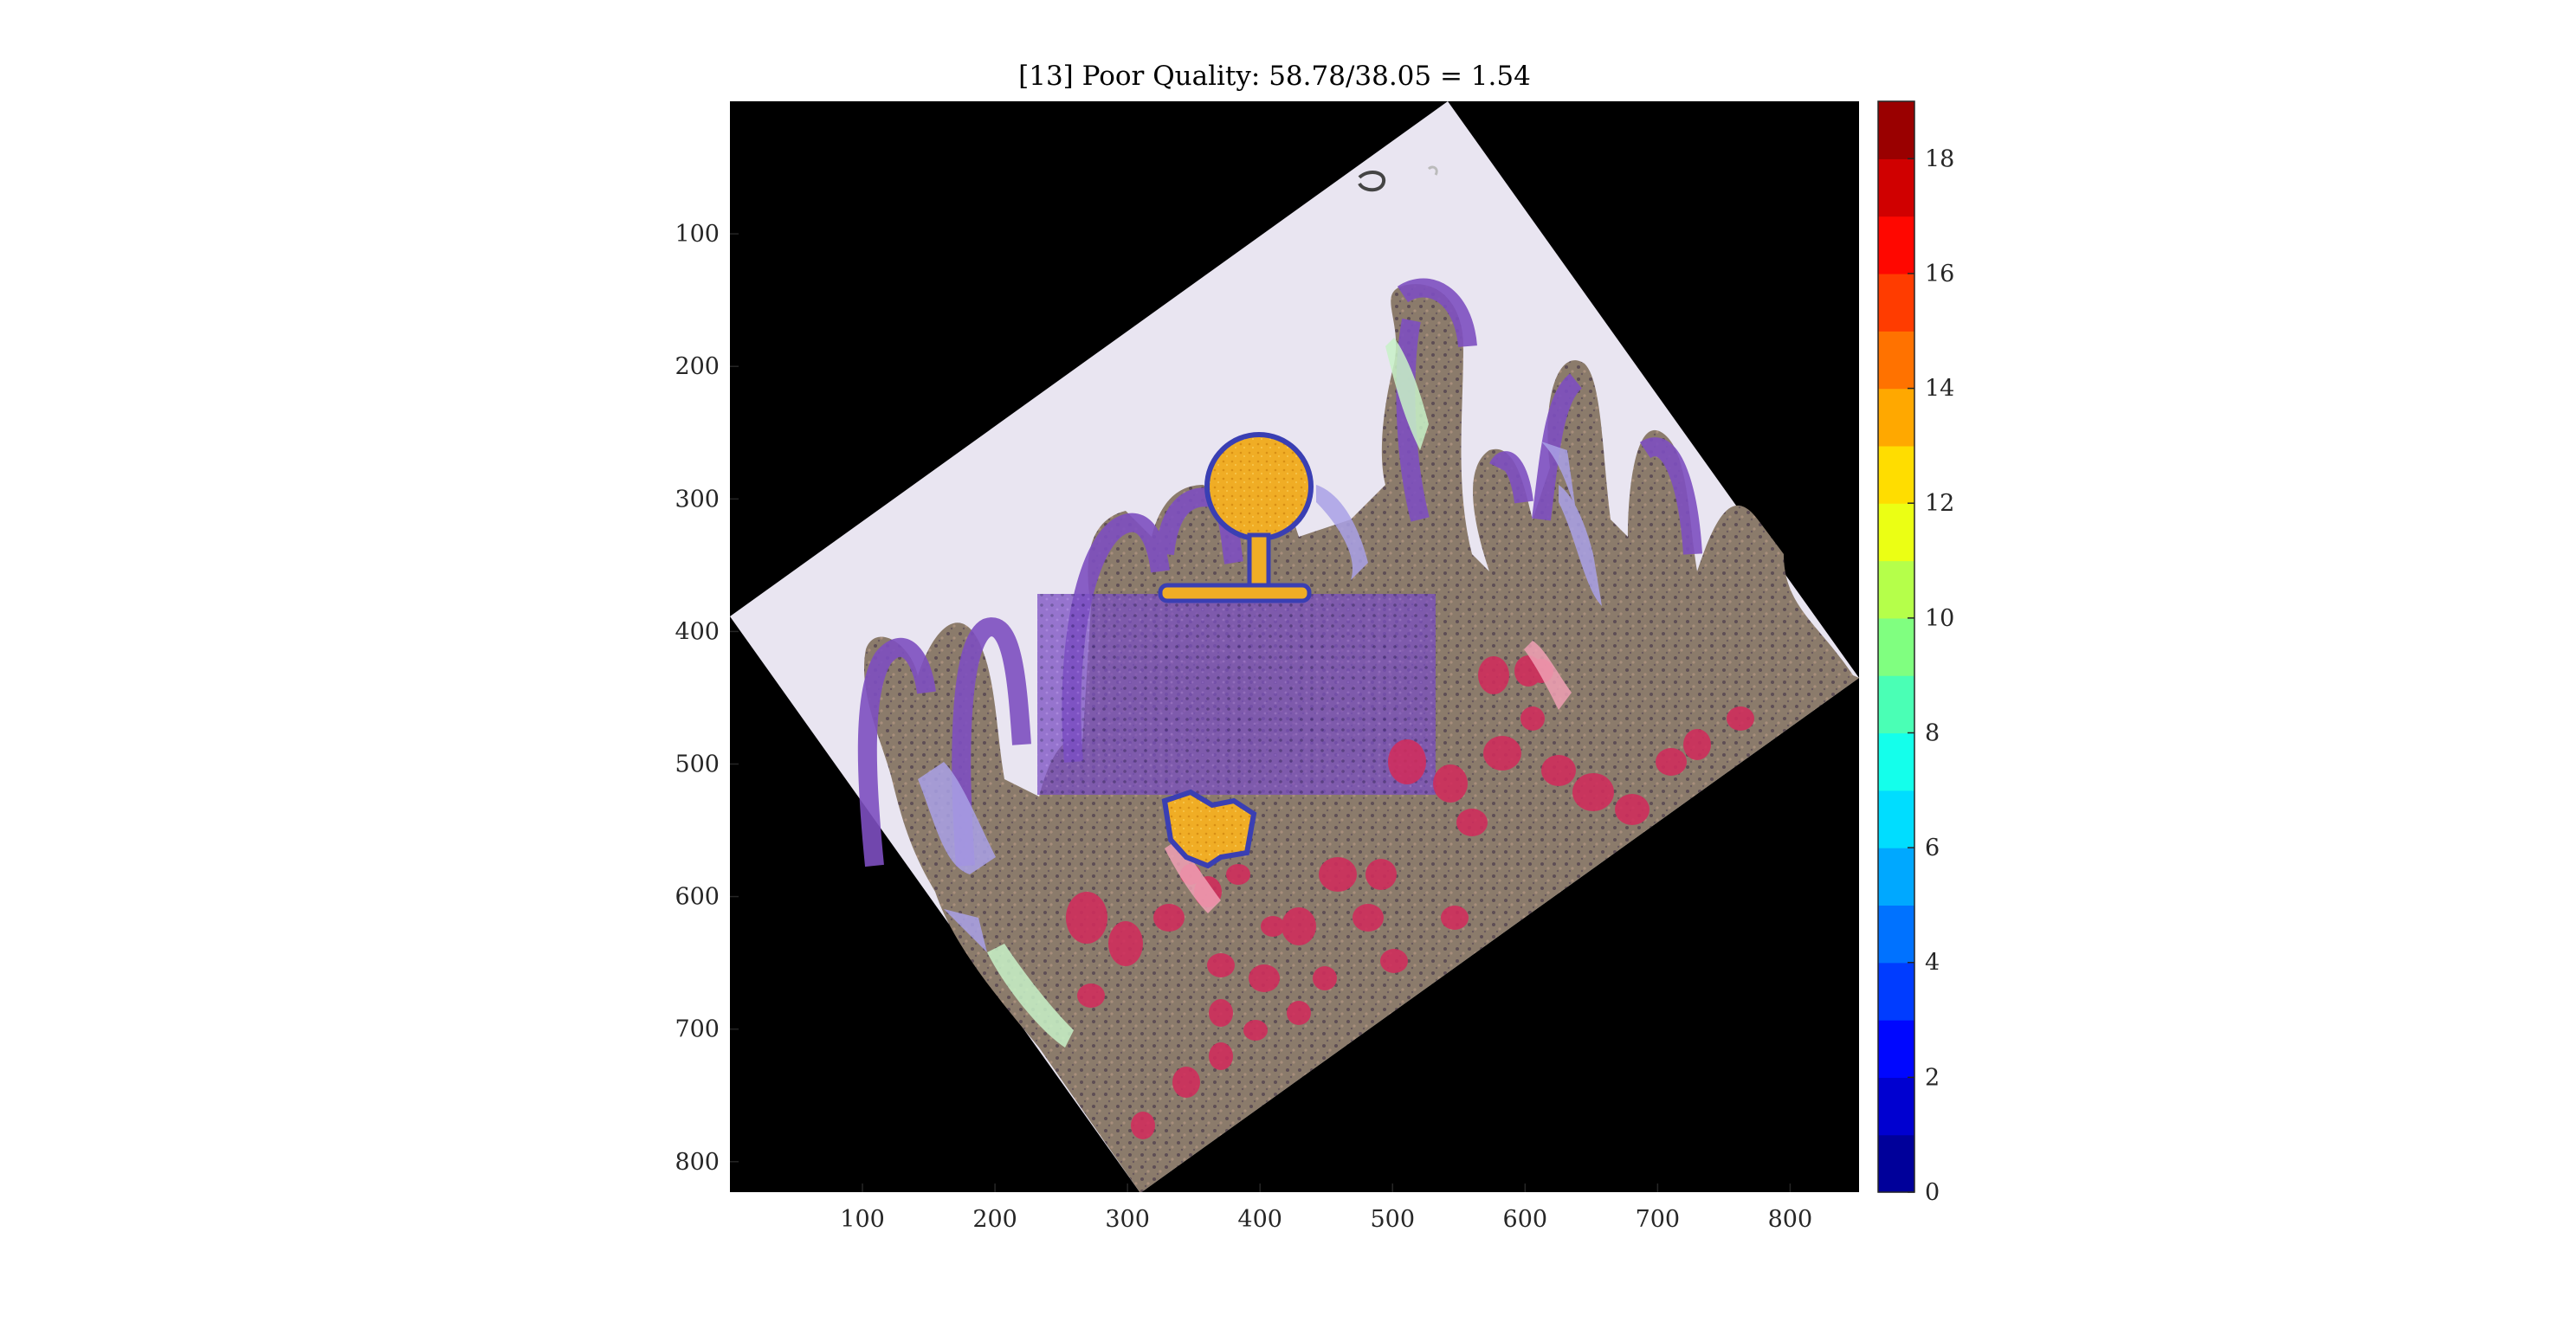 The image size is (2576, 1335). What do you see at coordinates (1932, 964) in the screenshot?
I see `colorbar-tick-label: 4` at bounding box center [1932, 964].